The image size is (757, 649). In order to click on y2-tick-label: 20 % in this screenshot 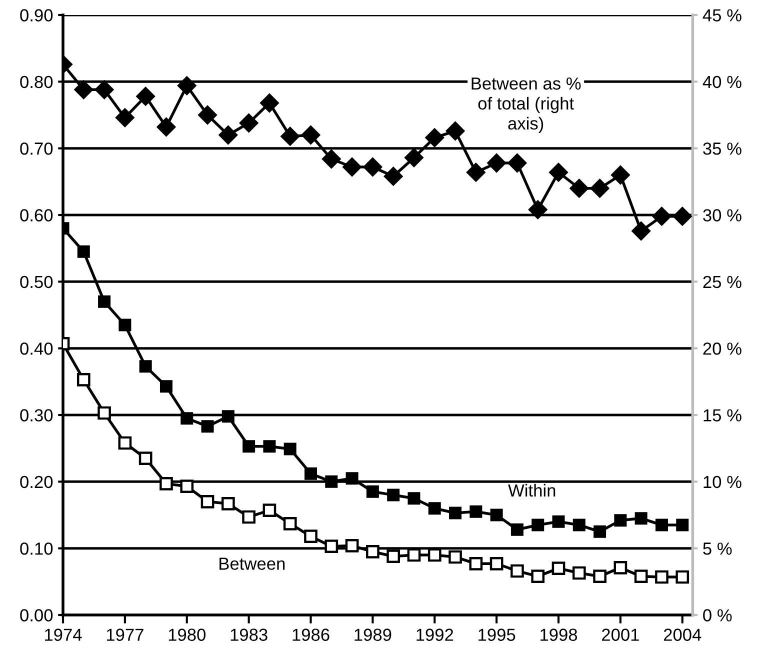, I will do `click(722, 348)`.